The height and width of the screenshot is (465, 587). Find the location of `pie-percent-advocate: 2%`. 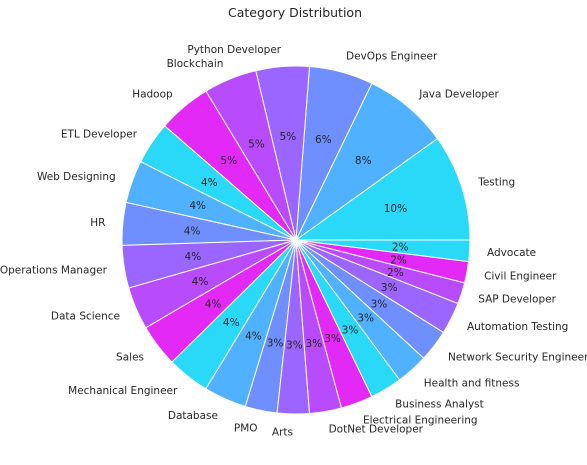

pie-percent-advocate: 2% is located at coordinates (400, 247).